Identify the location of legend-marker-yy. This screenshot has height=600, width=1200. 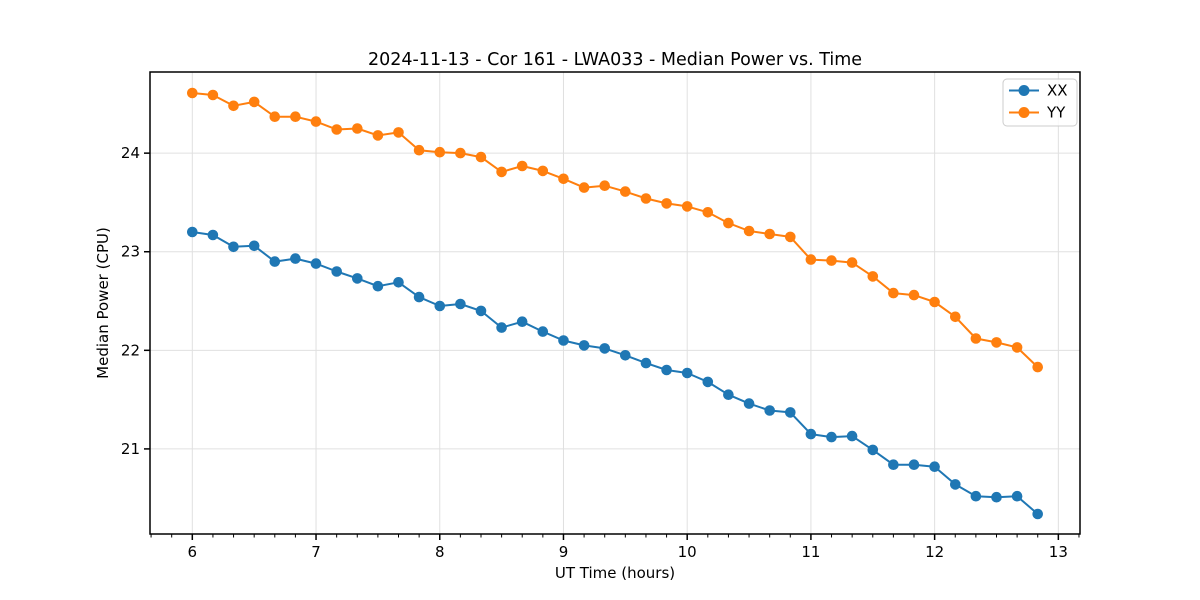
(1024, 112).